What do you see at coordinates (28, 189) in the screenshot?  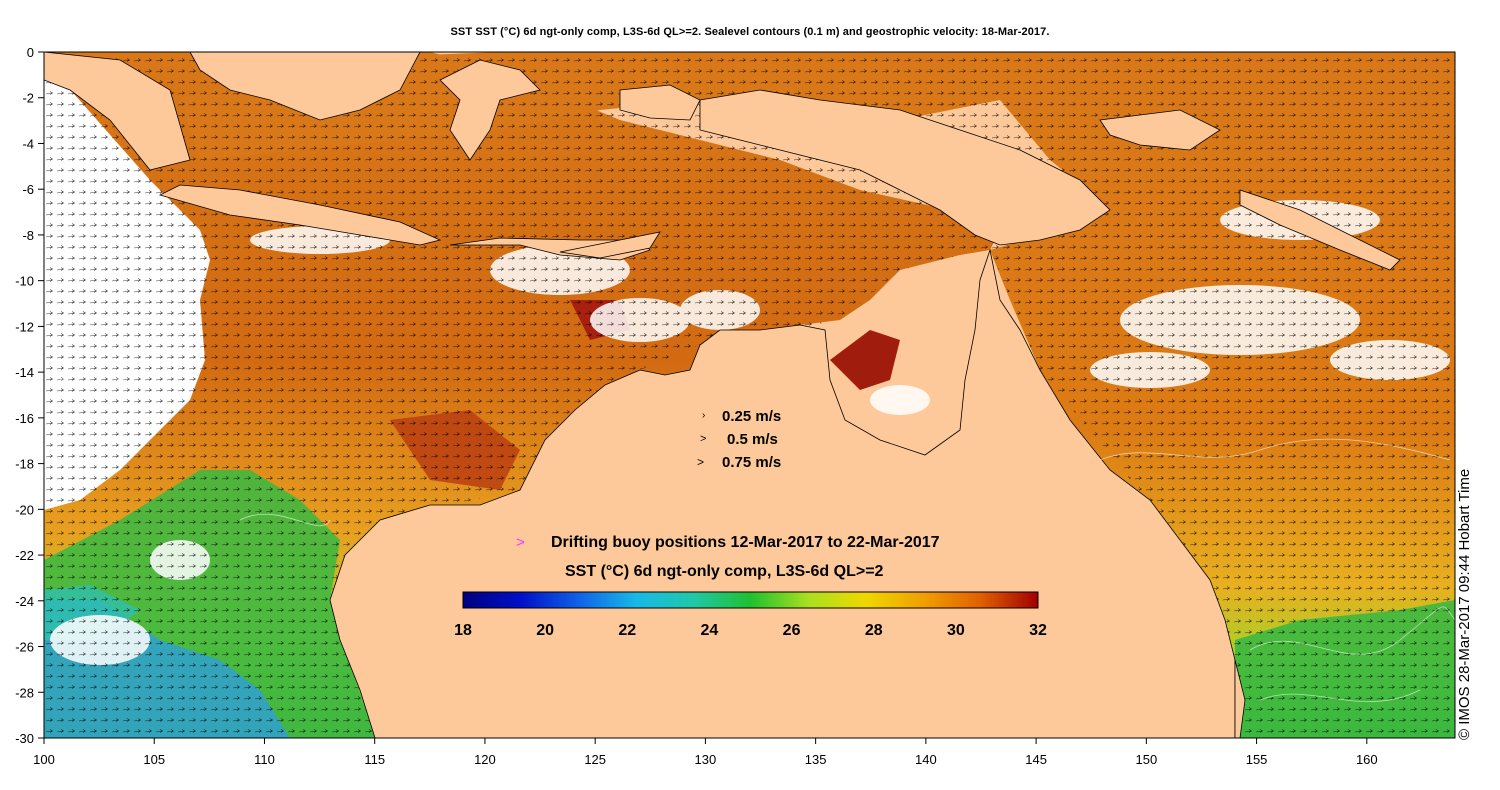 I see `y-tick-label: -6` at bounding box center [28, 189].